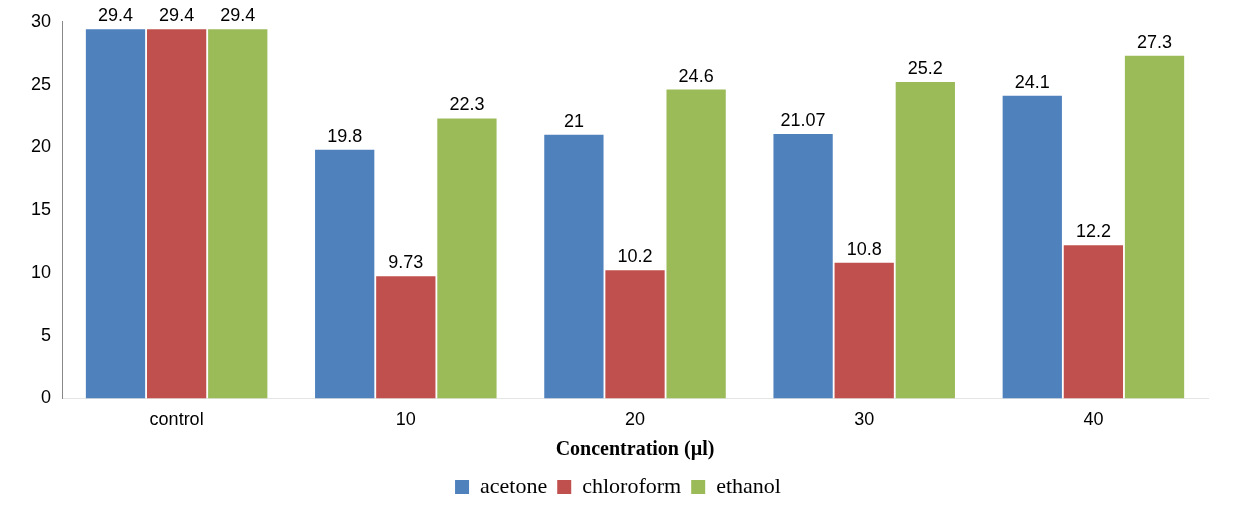 The width and height of the screenshot is (1256, 519). What do you see at coordinates (41, 209) in the screenshot?
I see `y-tick-label: 15` at bounding box center [41, 209].